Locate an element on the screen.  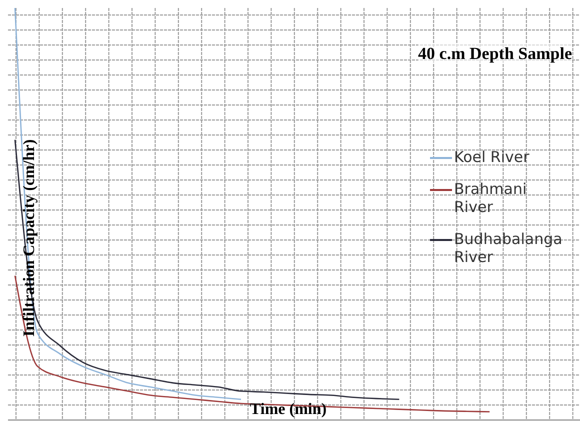
y-axis-title: Infiltration Capacity (cm/hr) is located at coordinates (30, 238).